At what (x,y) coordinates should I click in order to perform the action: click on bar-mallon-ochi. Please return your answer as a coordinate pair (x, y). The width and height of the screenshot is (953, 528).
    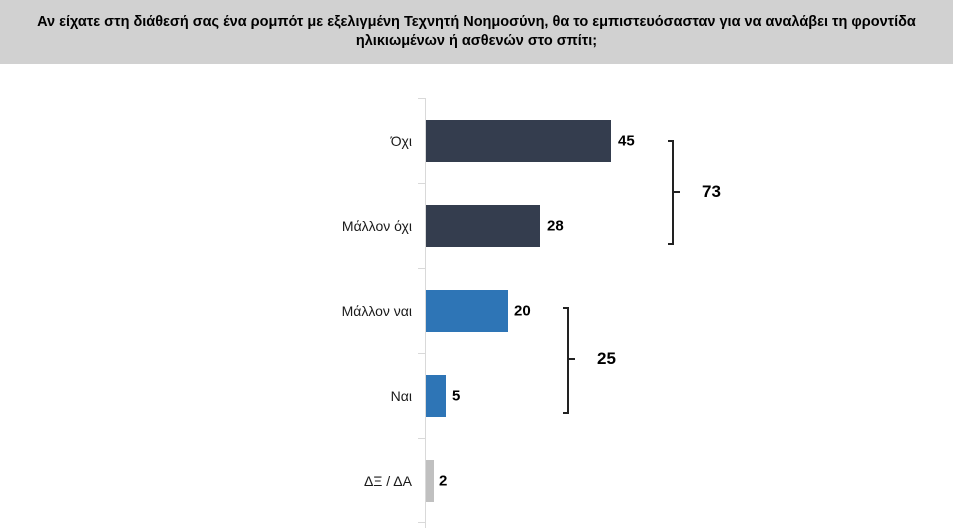
    Looking at the image, I should click on (483, 226).